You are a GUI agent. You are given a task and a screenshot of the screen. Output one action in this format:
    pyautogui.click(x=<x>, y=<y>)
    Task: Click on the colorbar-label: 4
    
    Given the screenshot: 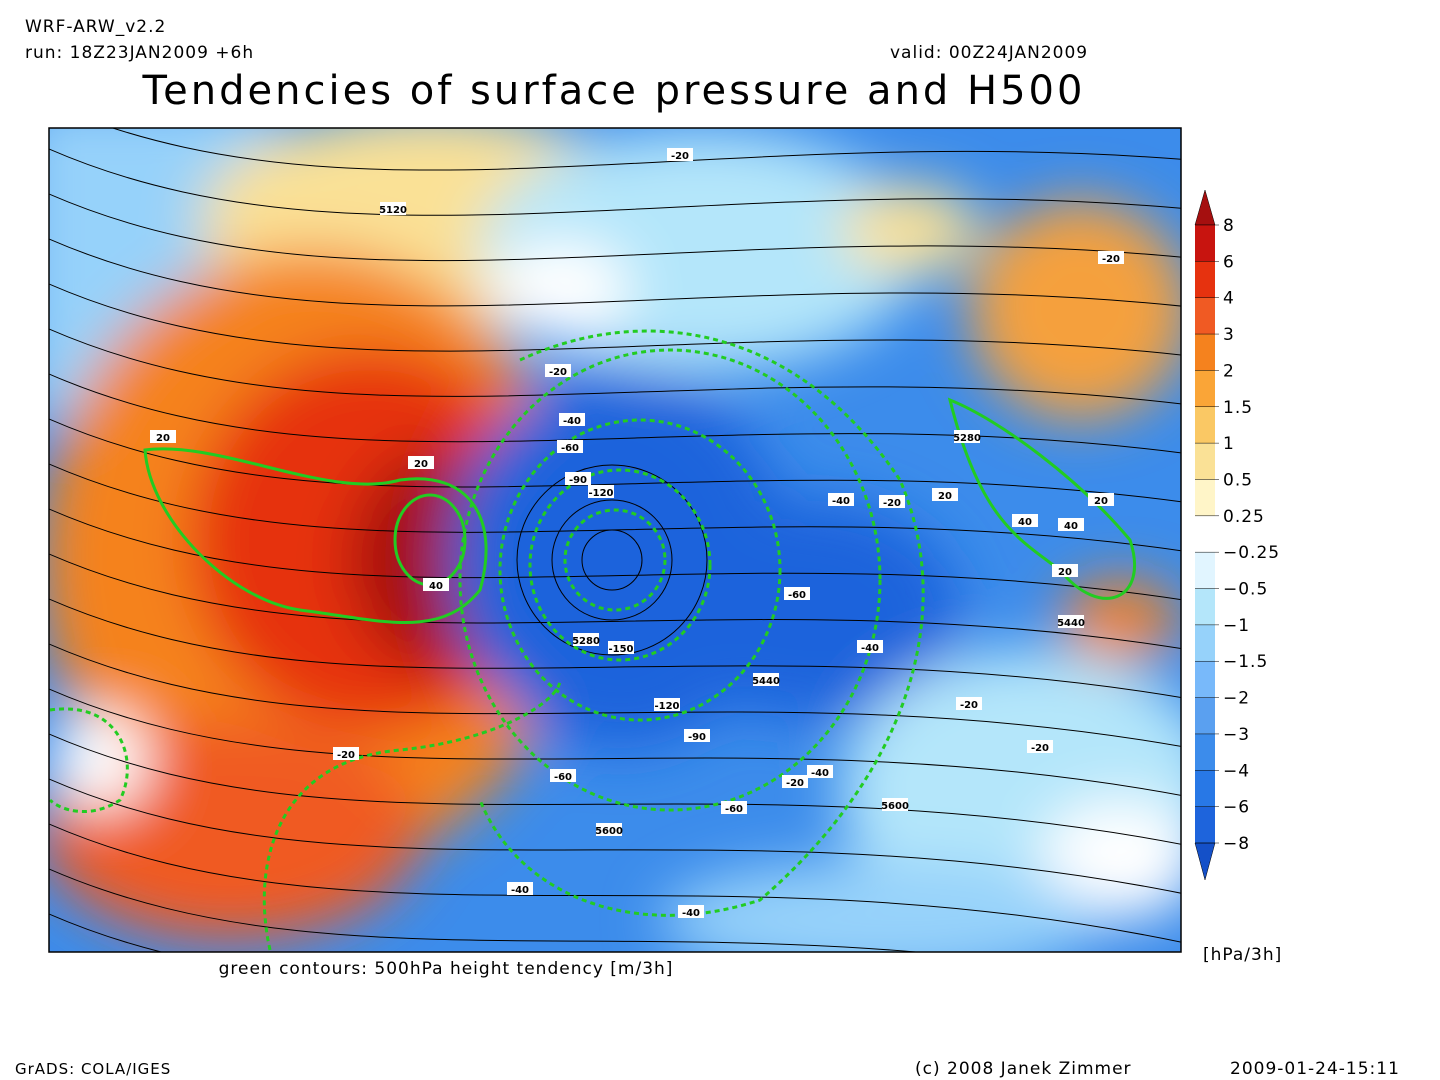 What is the action you would take?
    pyautogui.click(x=1229, y=299)
    